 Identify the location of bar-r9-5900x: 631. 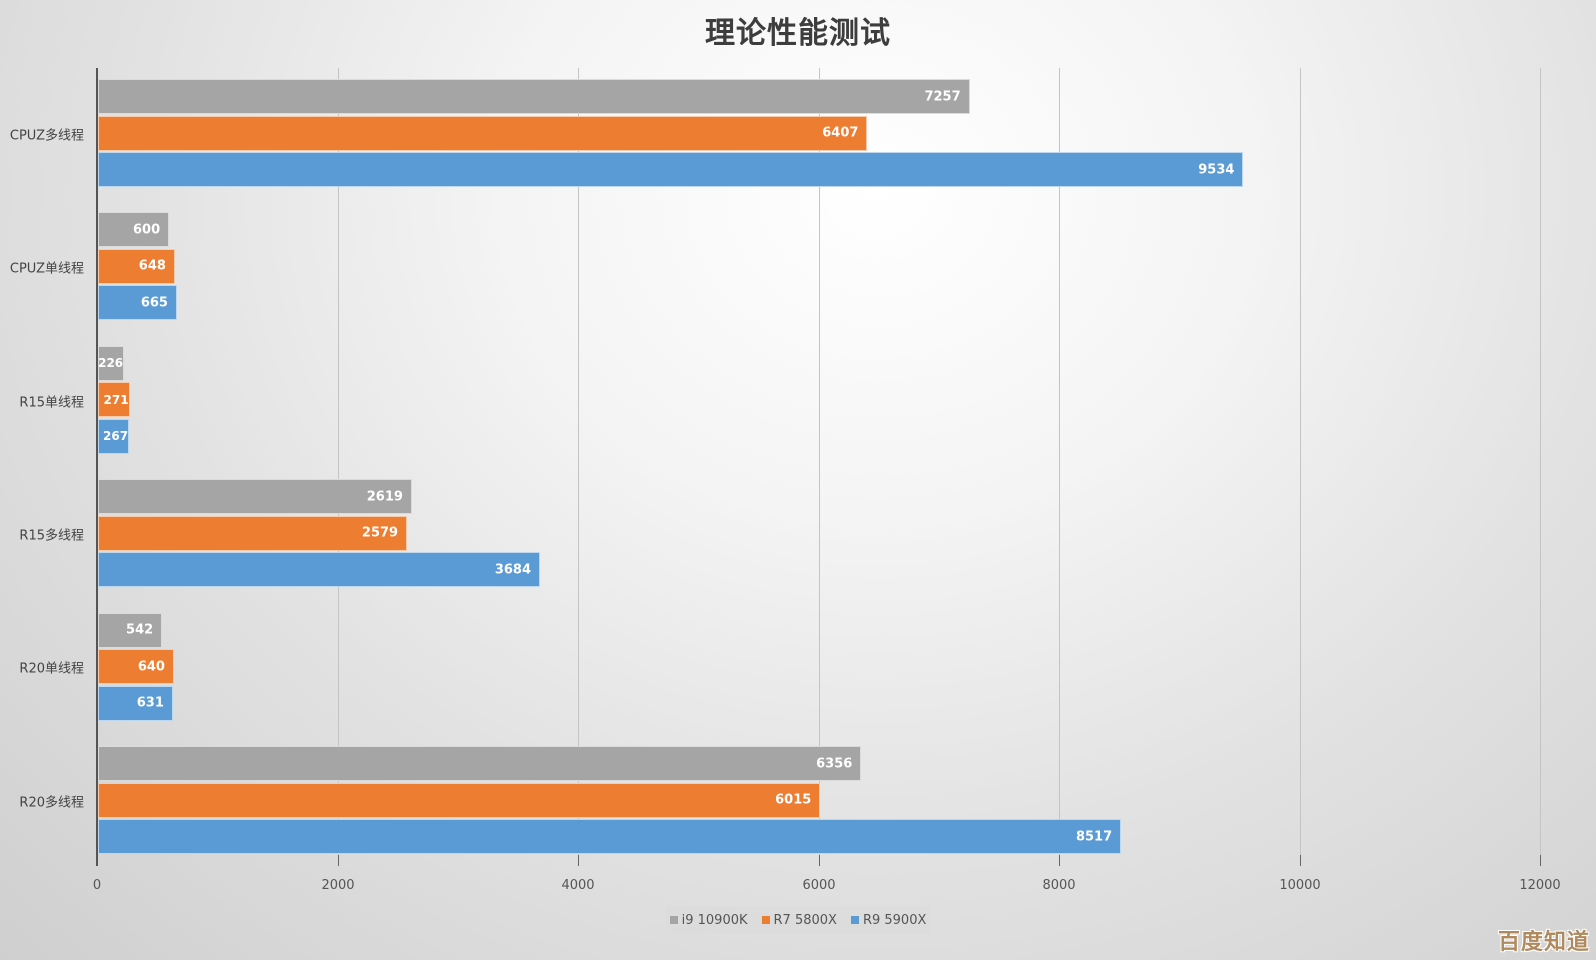
(135, 703).